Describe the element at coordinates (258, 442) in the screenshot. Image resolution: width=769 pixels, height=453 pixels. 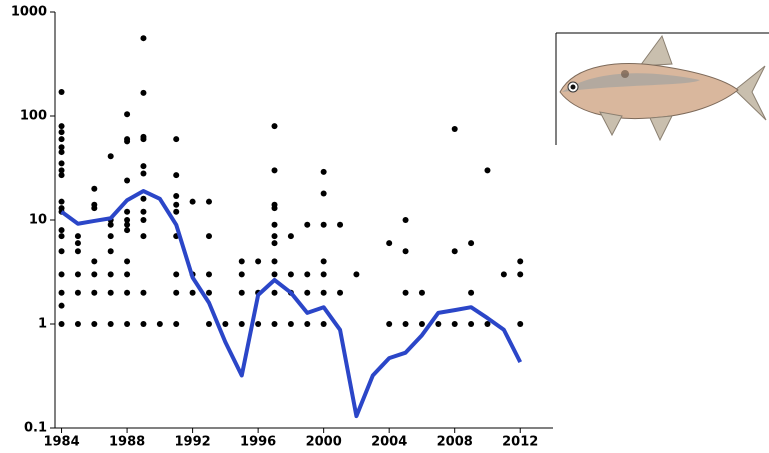
I see `x-tick-label: 1996` at that location.